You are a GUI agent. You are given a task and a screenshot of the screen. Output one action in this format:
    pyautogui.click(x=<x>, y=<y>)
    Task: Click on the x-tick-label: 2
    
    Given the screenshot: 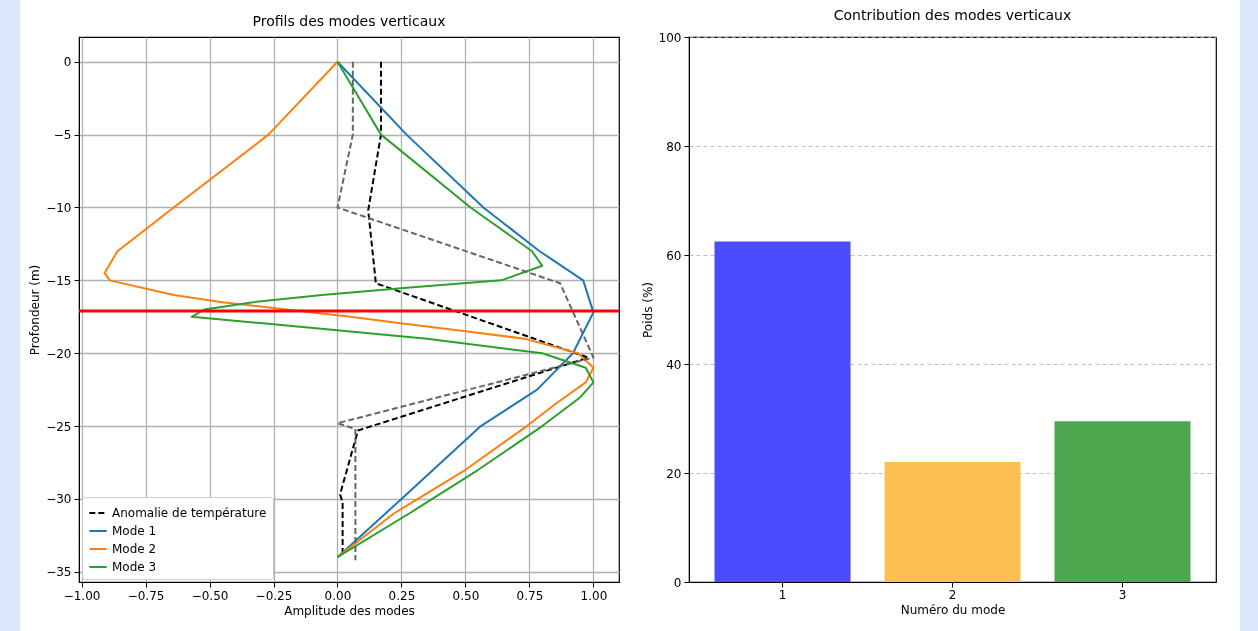 What is the action you would take?
    pyautogui.click(x=952, y=594)
    